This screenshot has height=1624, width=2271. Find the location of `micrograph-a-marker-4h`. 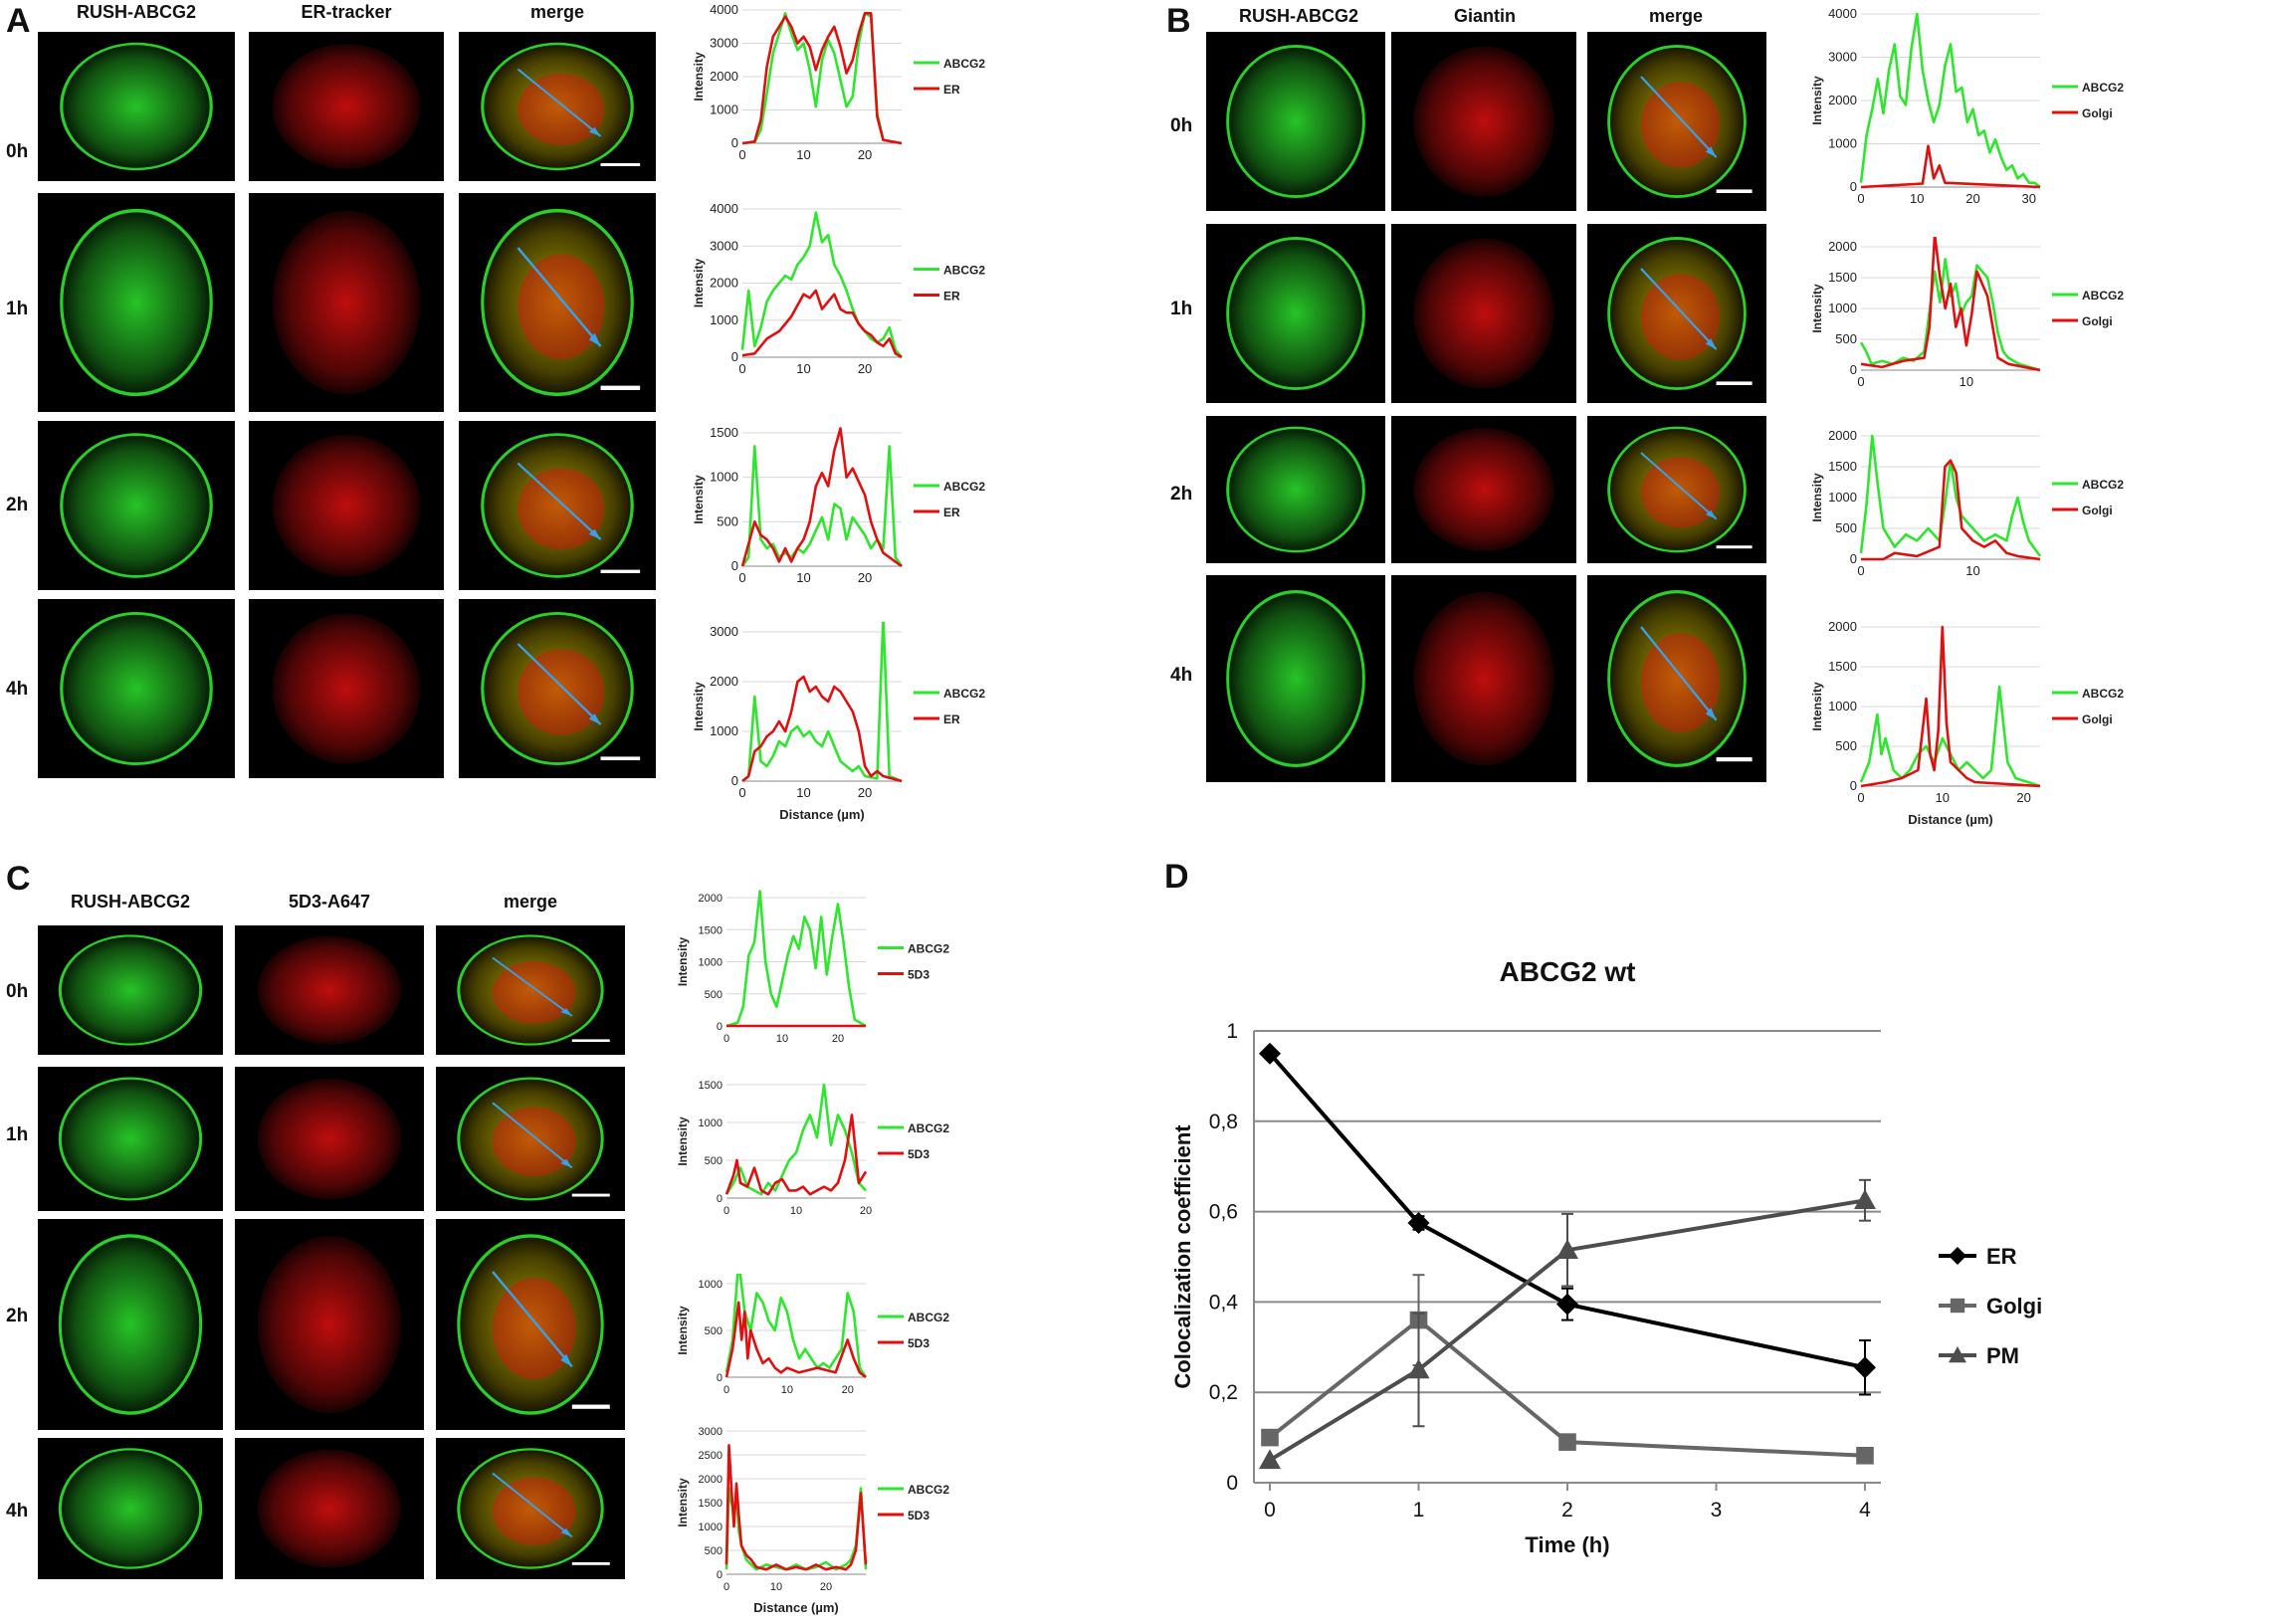

micrograph-a-marker-4h is located at coordinates (346, 688).